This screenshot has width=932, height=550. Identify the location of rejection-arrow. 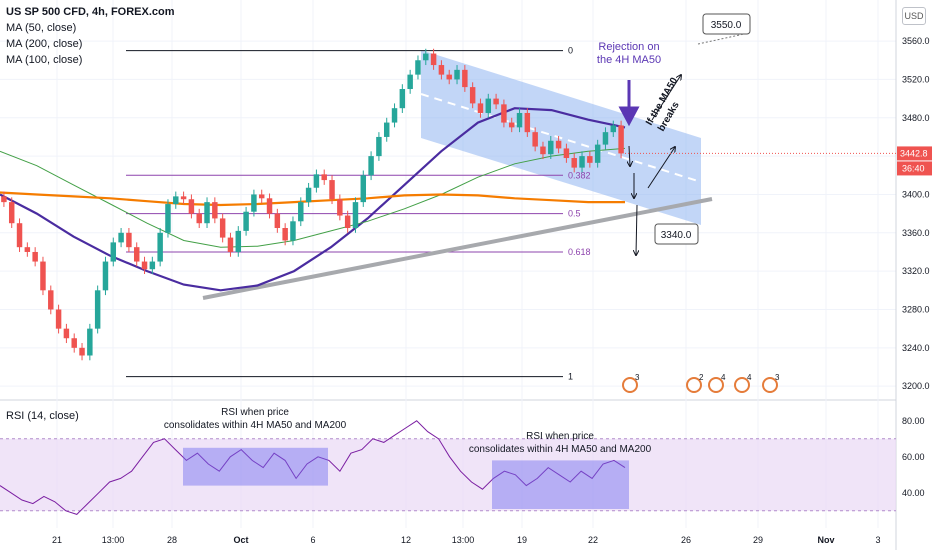
(629, 103).